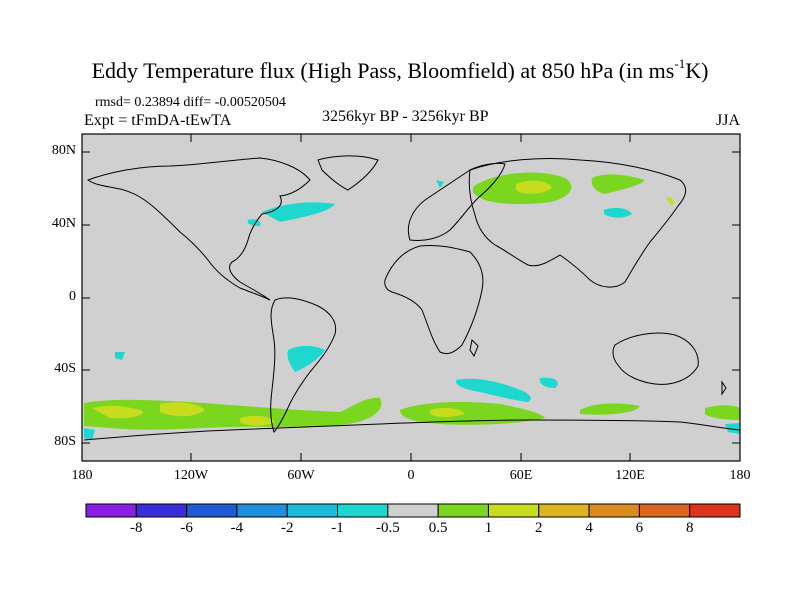 The image size is (800, 600). I want to click on patch-yellow-kamchatka, so click(670, 201).